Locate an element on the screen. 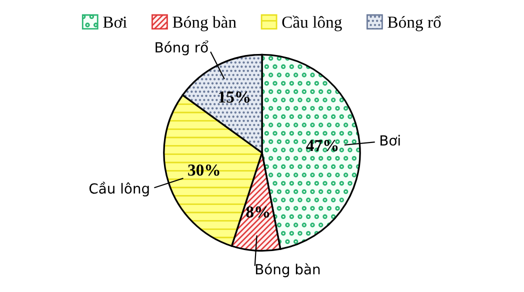  slice-label: Bóng rổ is located at coordinates (182, 48).